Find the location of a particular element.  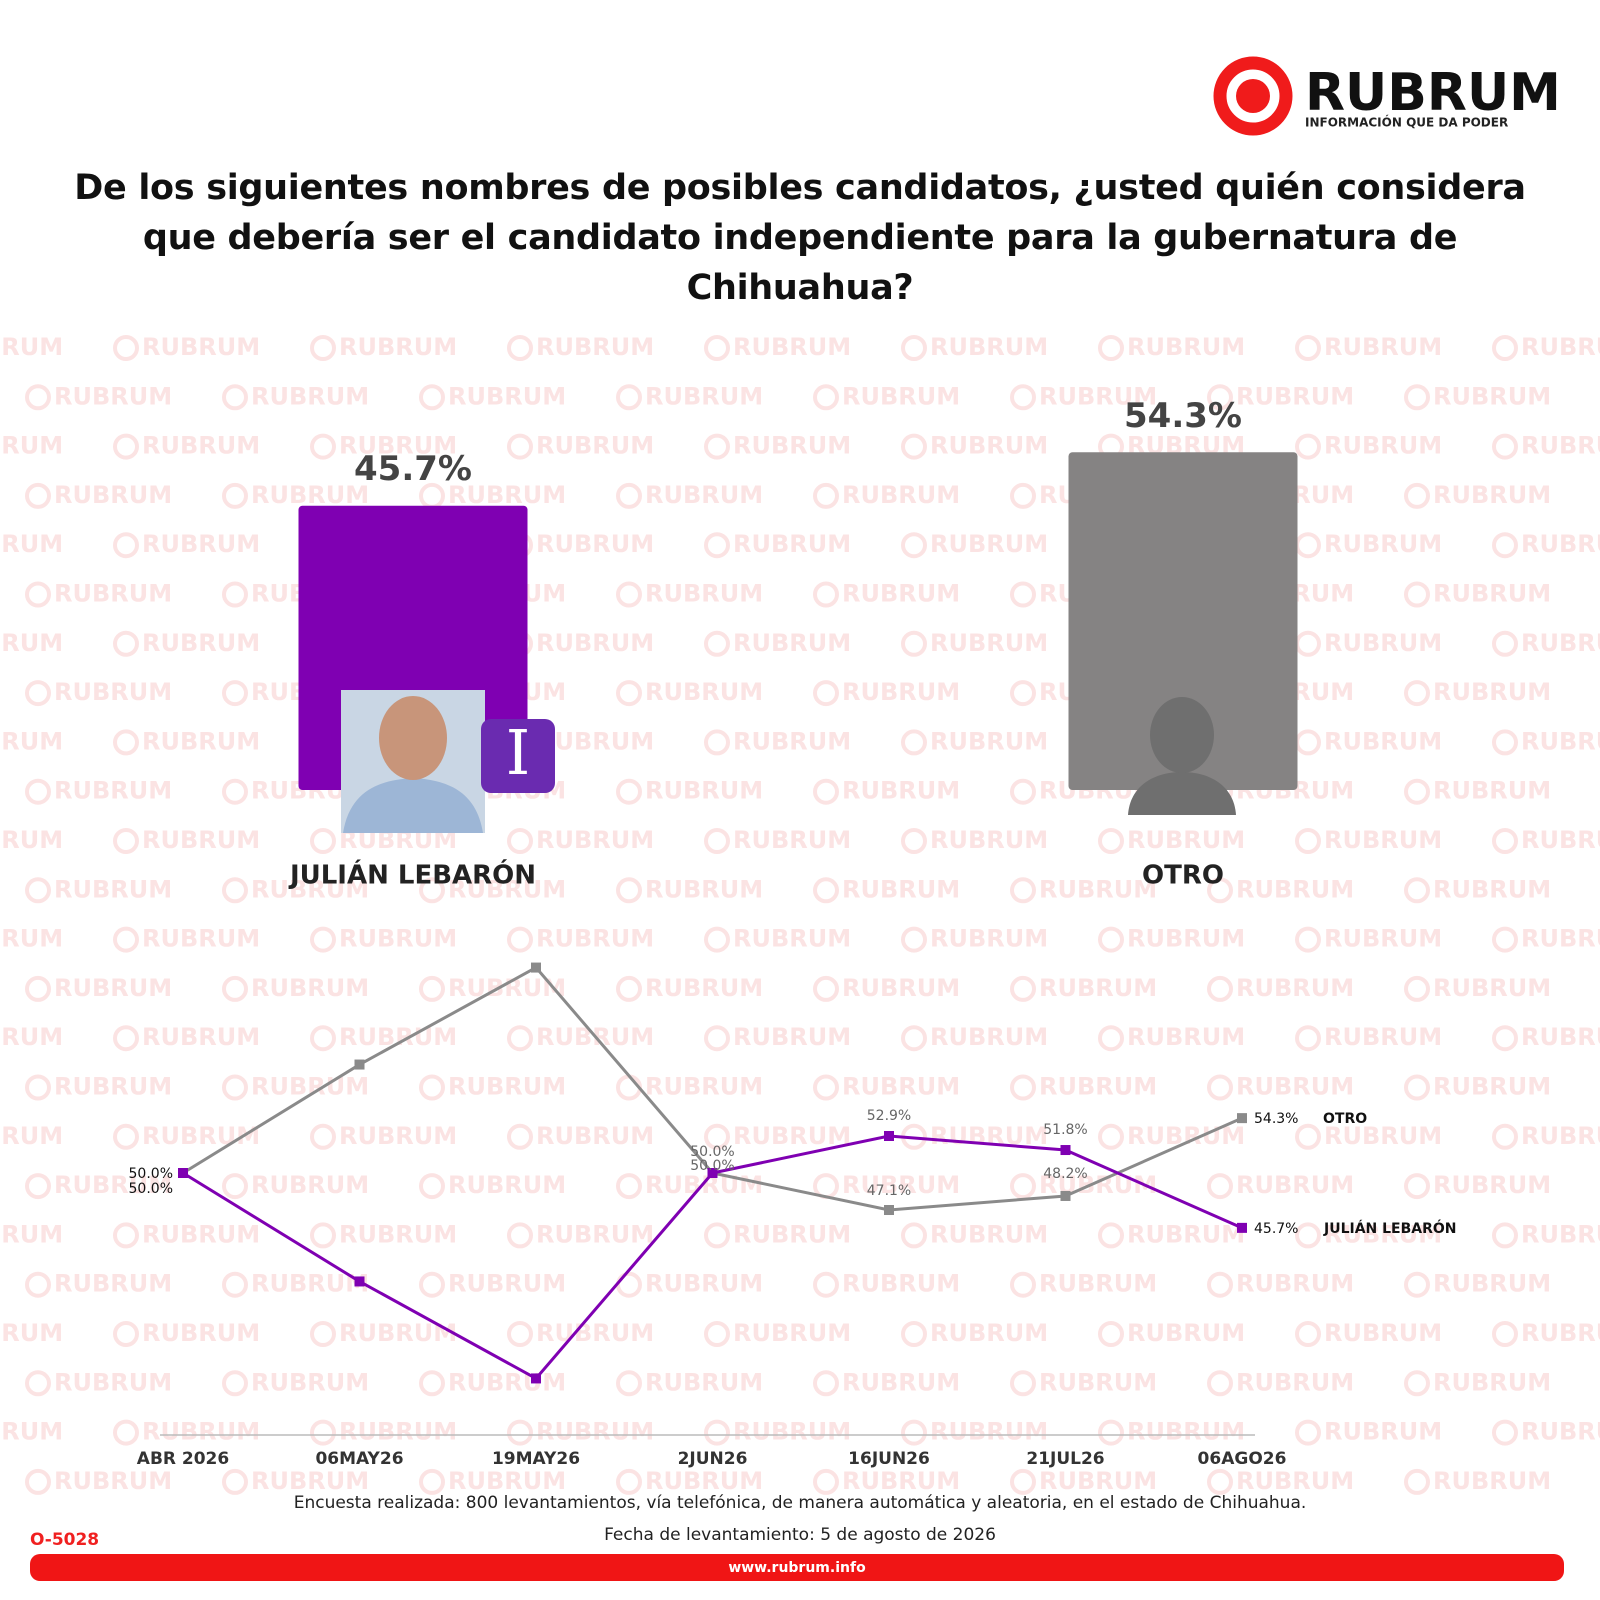

badge is located at coordinates (518, 756).